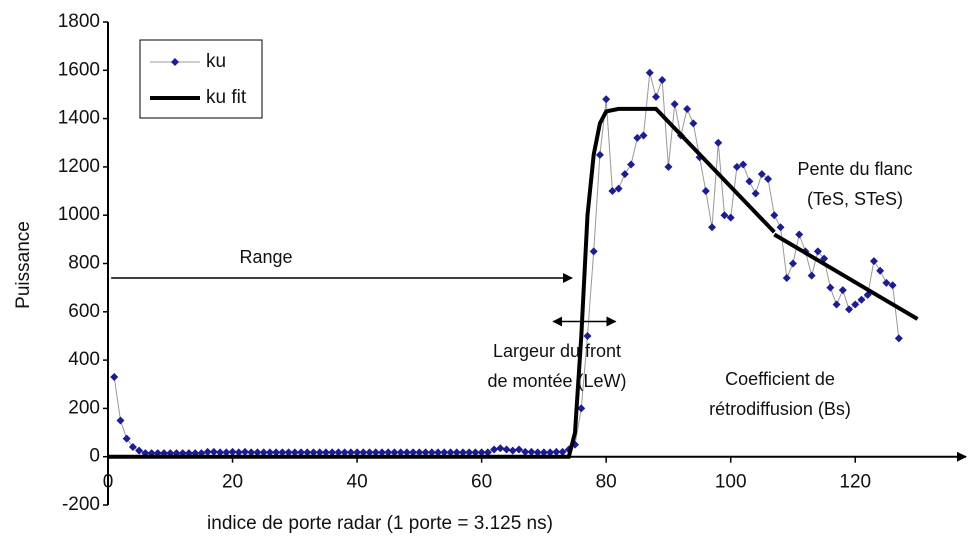 The width and height of the screenshot is (971, 537). I want to click on y-tick-label: 1400, so click(79, 118).